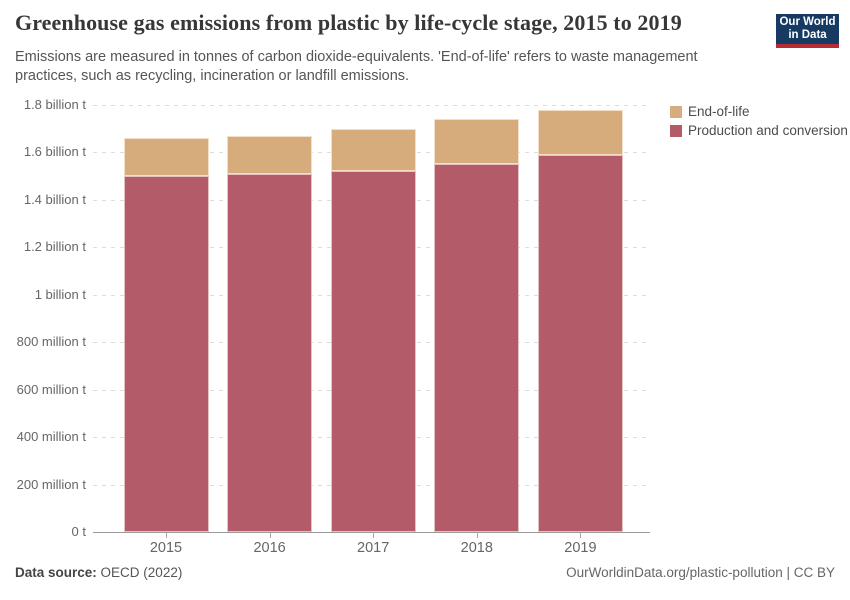 The image size is (850, 600). I want to click on owid-logo: Our World in Data, so click(807, 31).